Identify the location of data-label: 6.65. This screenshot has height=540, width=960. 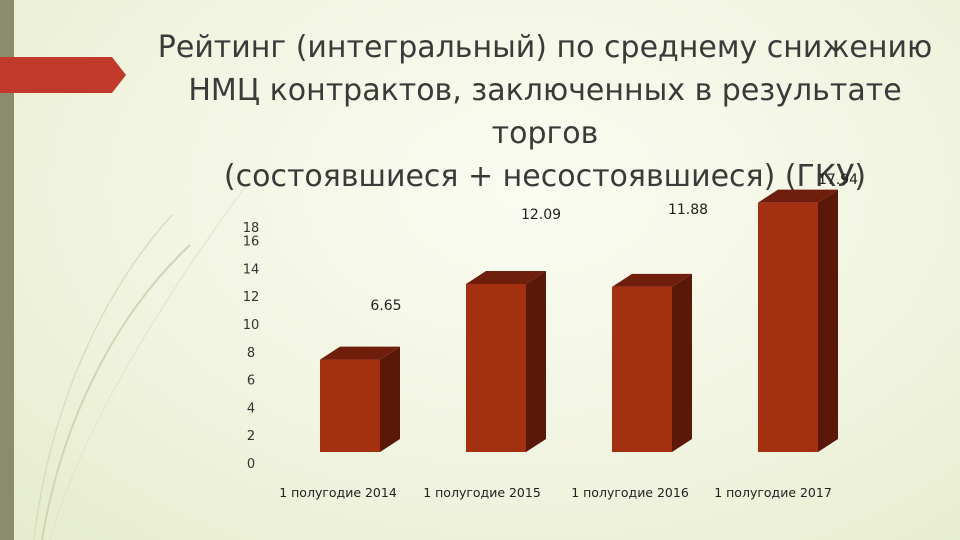
(385, 306).